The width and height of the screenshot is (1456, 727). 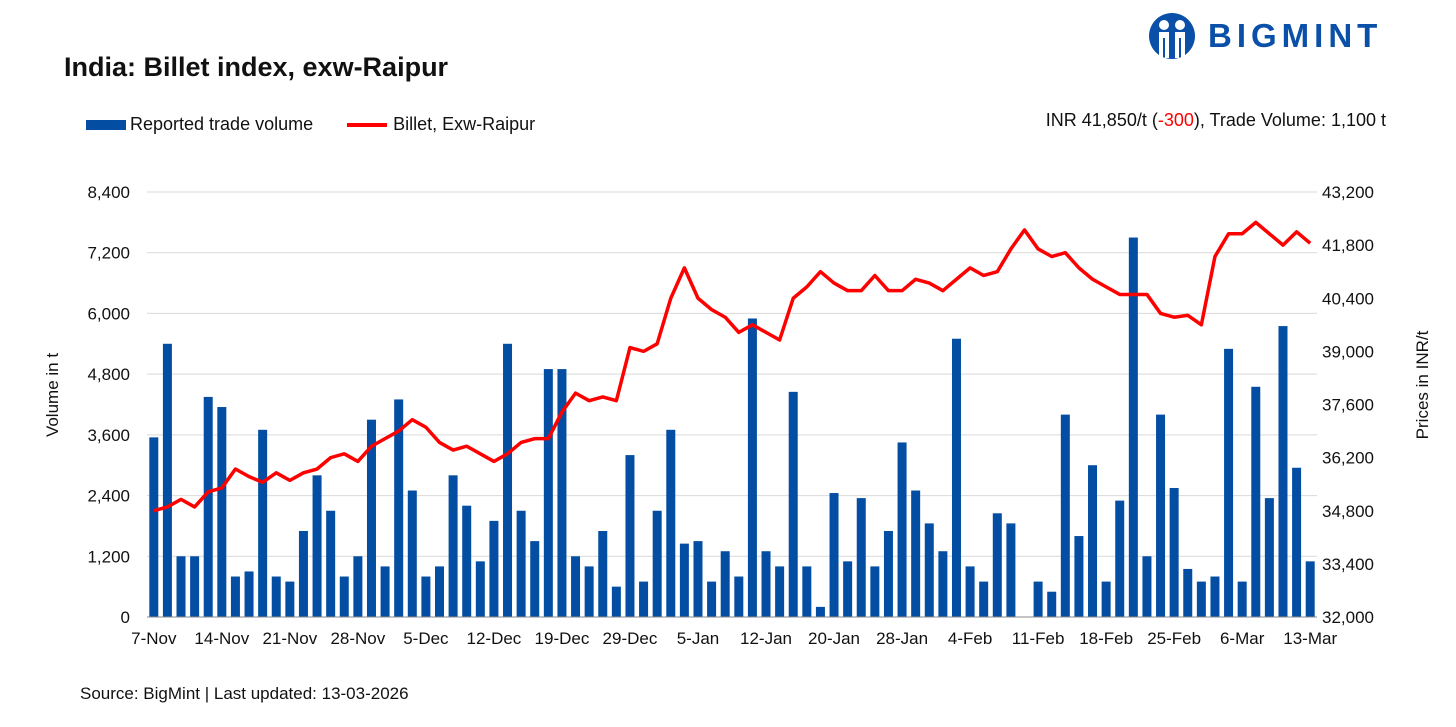 I want to click on y2-axis-label: Prices in INR/t, so click(x=1422, y=384).